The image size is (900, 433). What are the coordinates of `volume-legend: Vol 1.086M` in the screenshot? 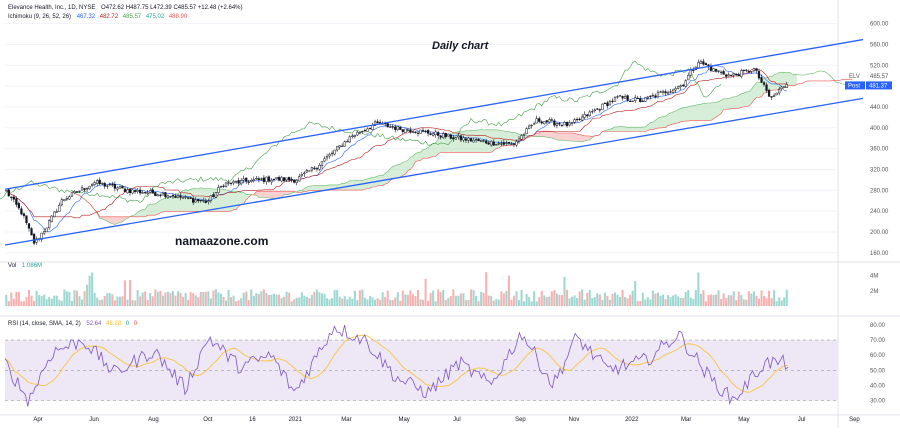 It's located at (25, 266).